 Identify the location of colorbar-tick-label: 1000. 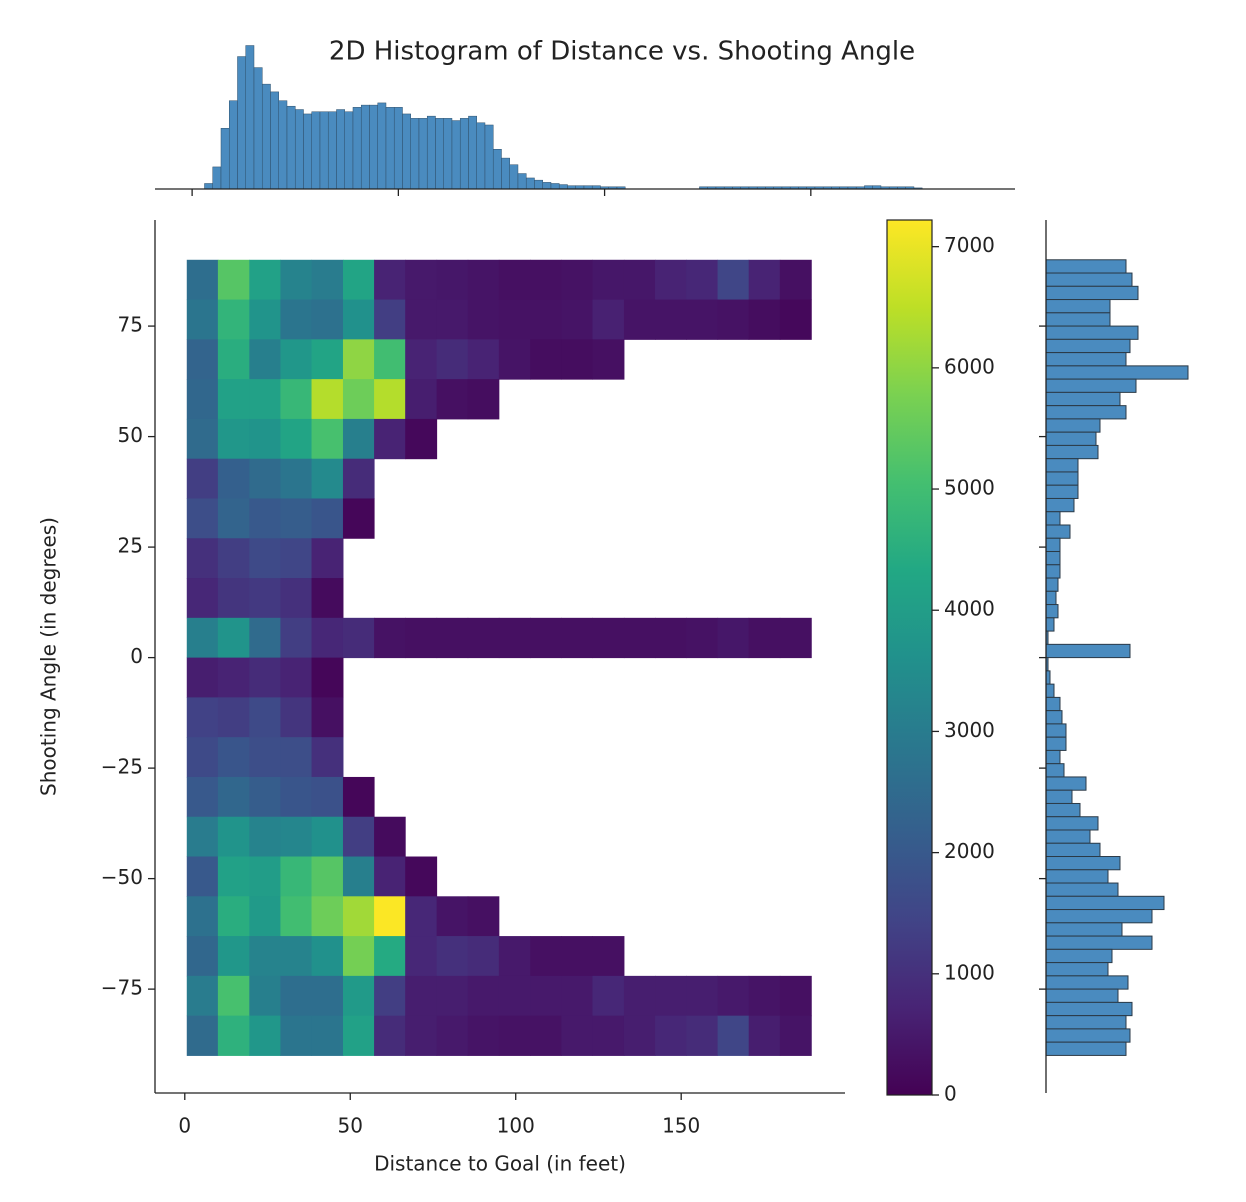
(969, 972).